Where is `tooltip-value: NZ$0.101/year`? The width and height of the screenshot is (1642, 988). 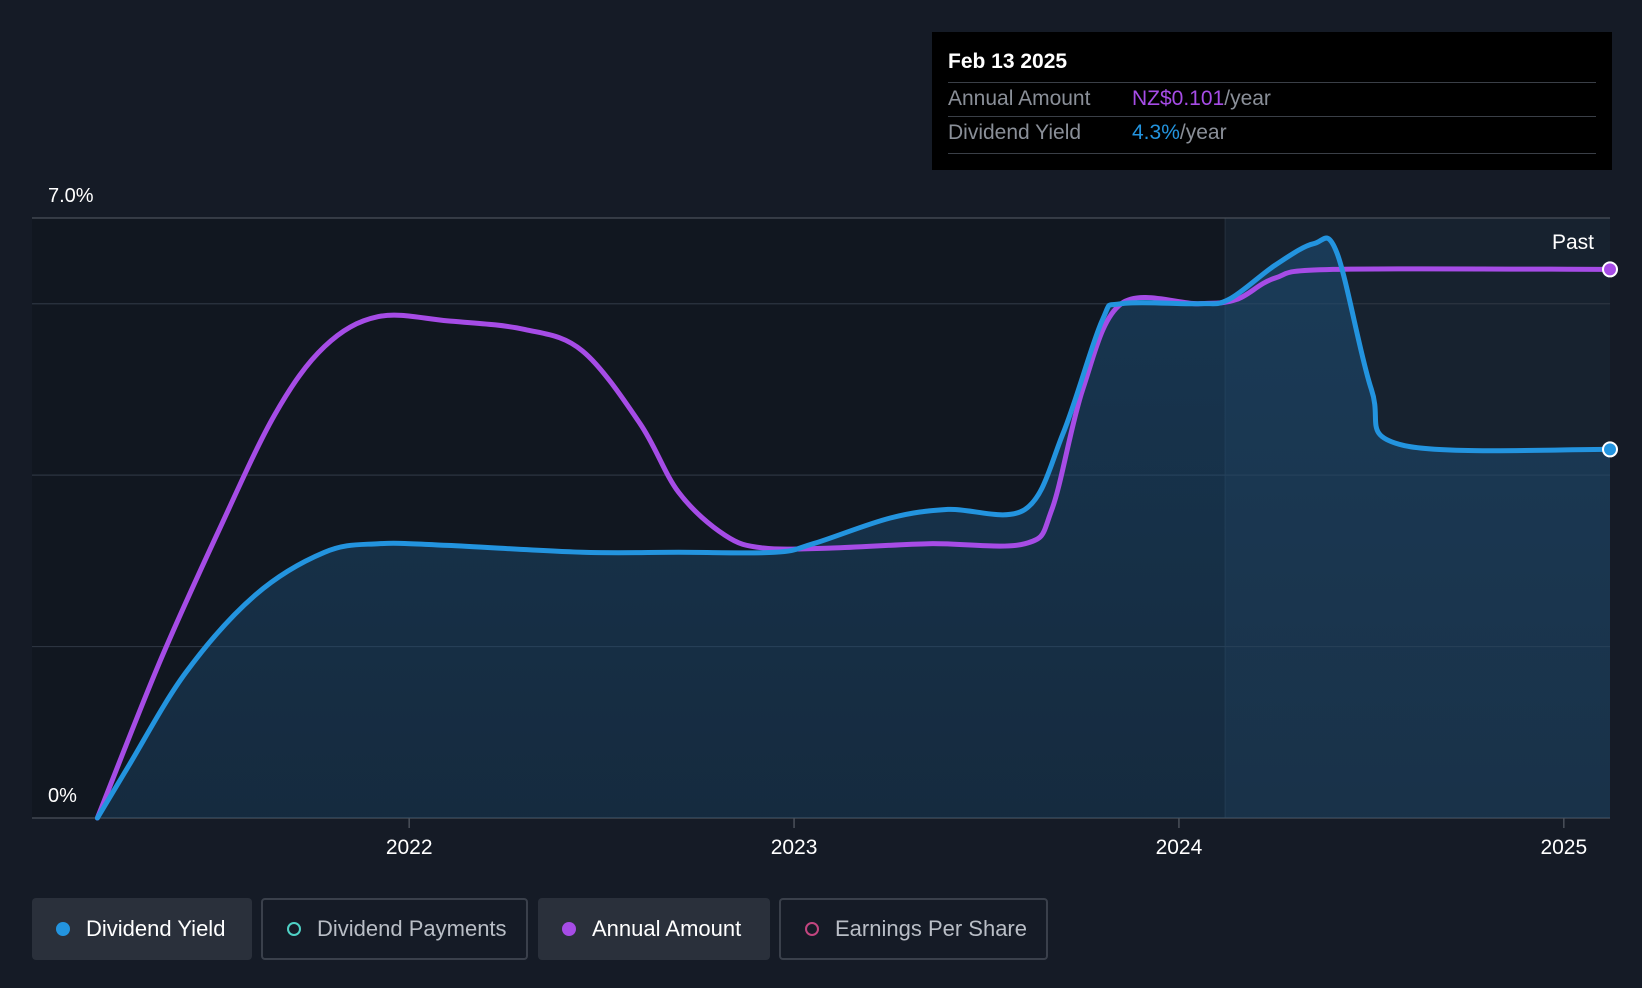 tooltip-value: NZ$0.101/year is located at coordinates (1201, 99).